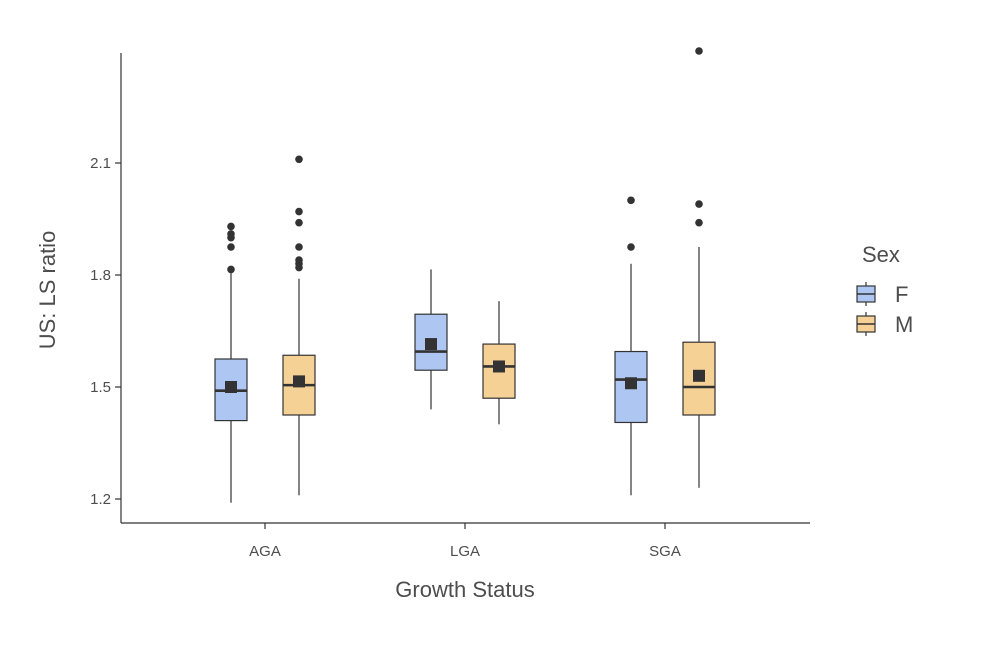 The width and height of the screenshot is (986, 655). Describe the element at coordinates (904, 324) in the screenshot. I see `legend-label: M` at that location.